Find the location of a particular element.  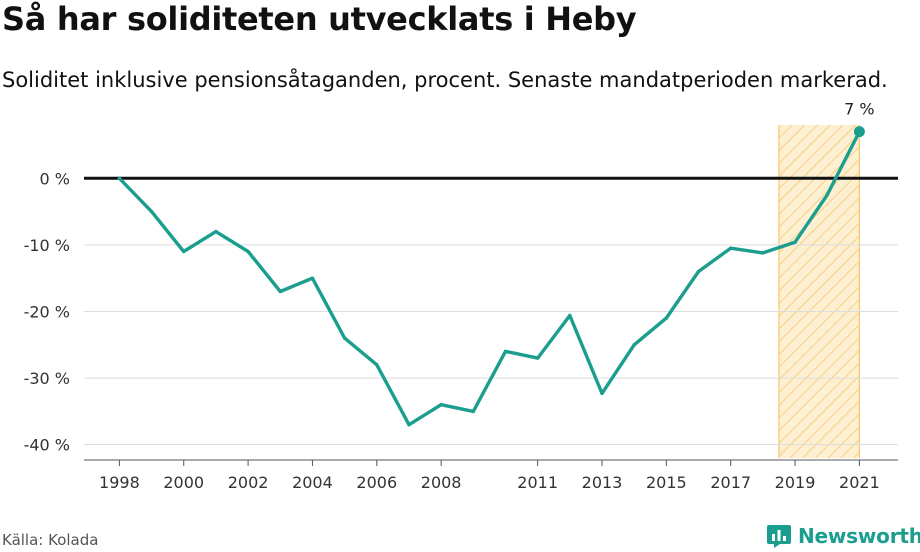

source-note: Källa: Kolada is located at coordinates (50, 540).